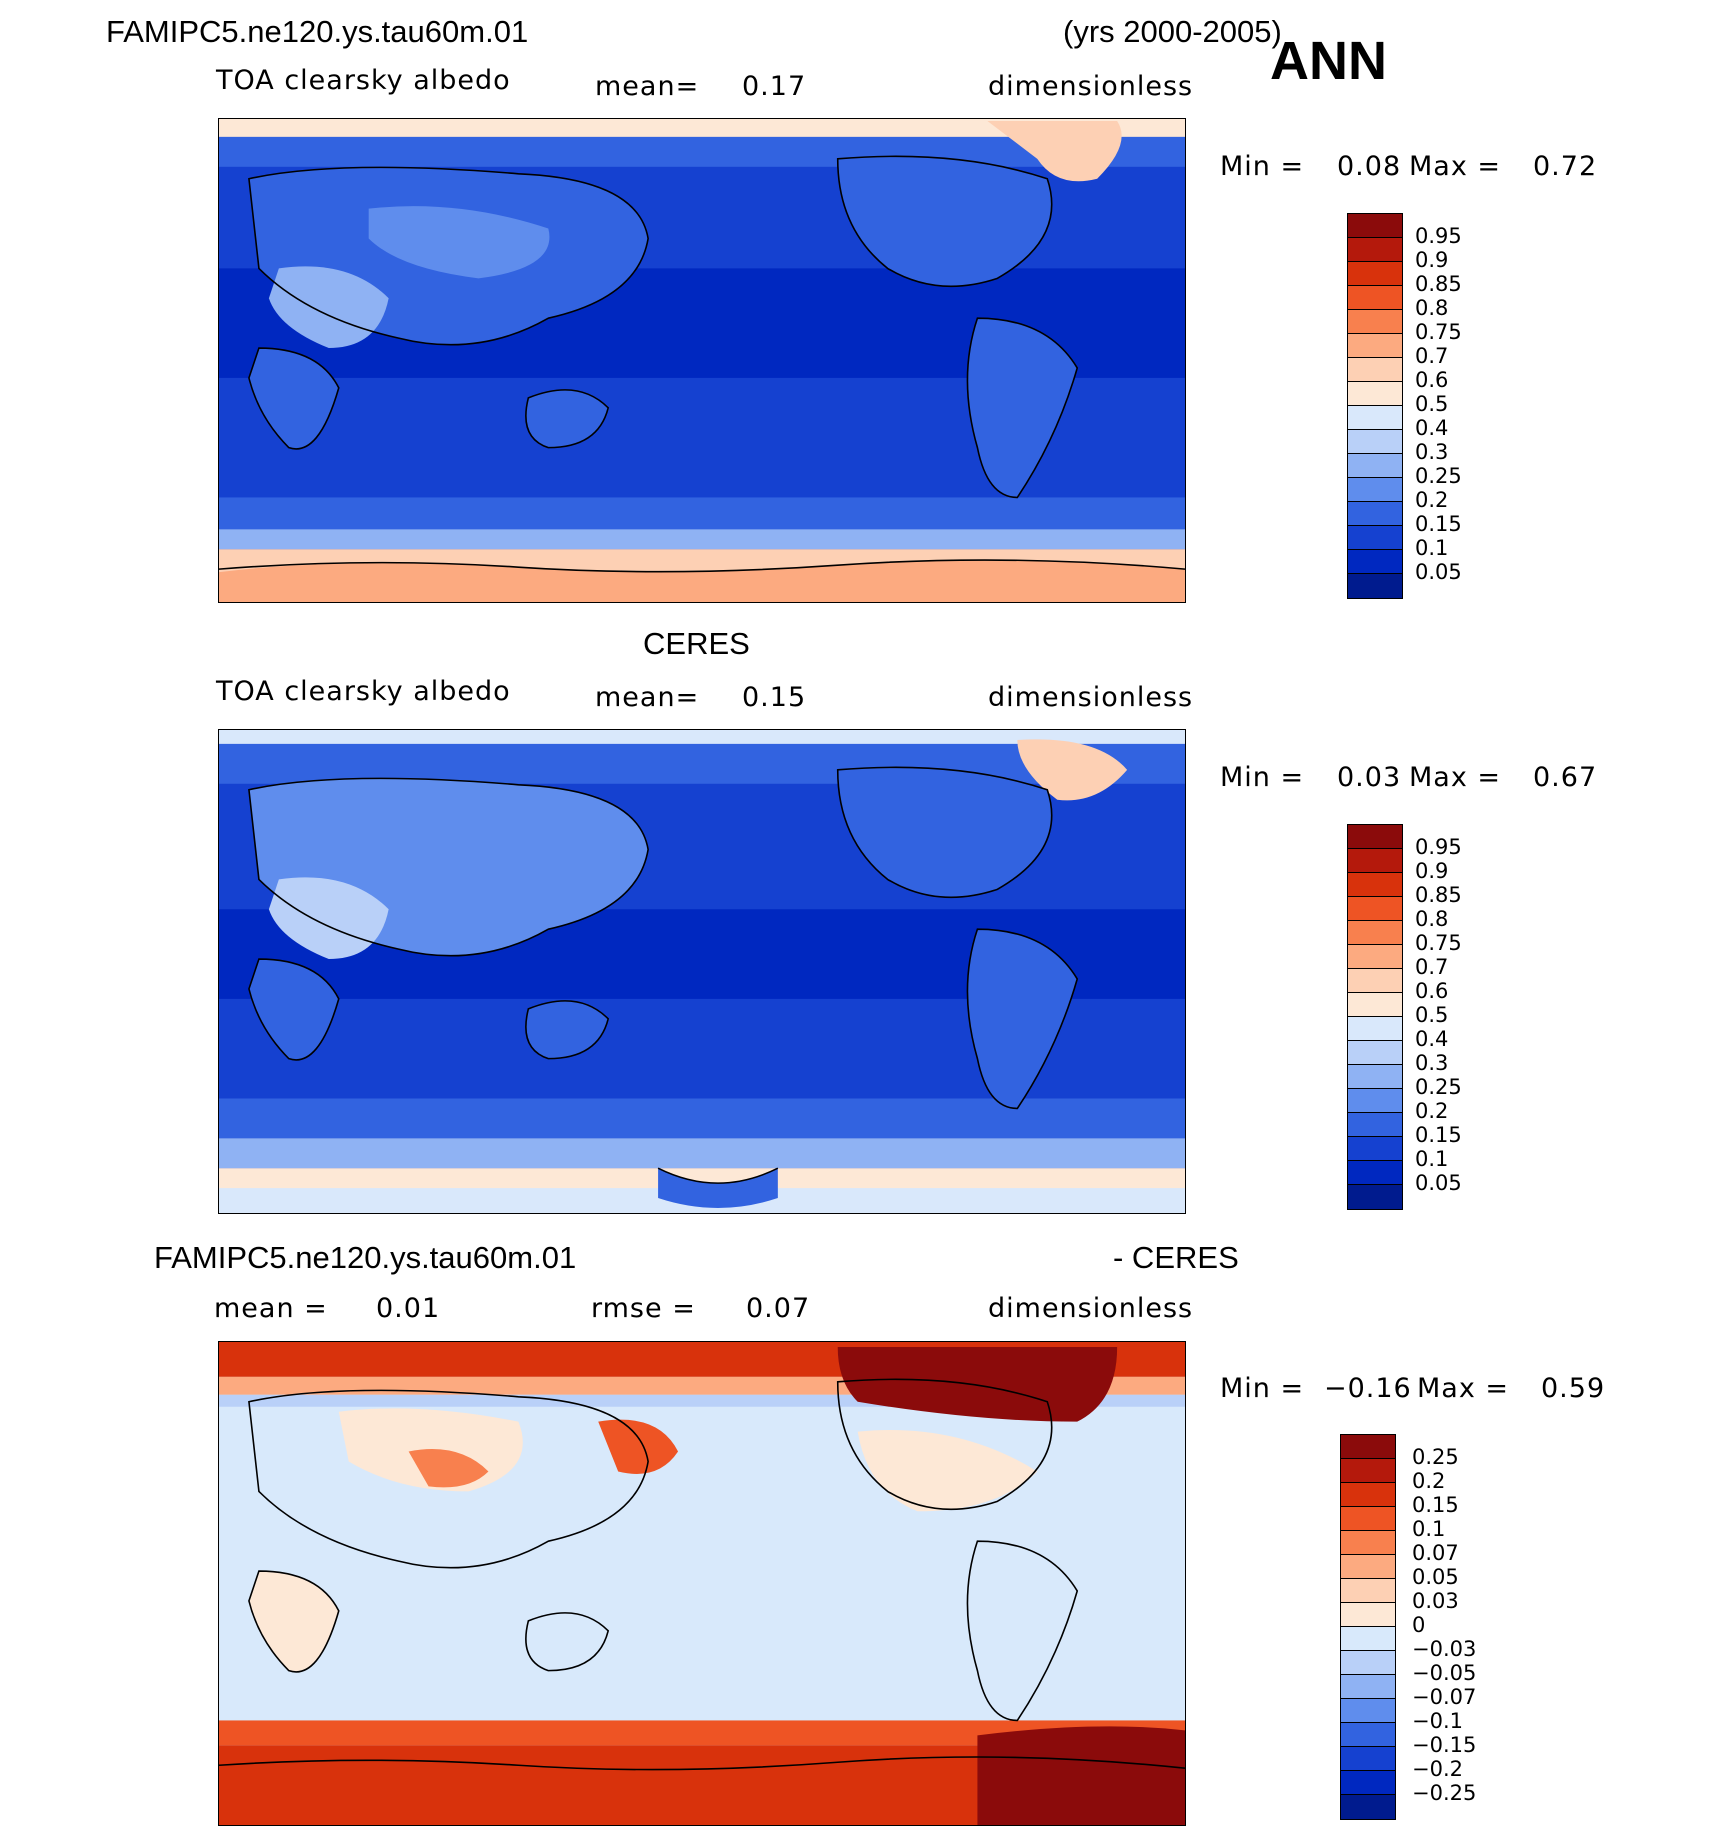 This screenshot has height=1841, width=1710. Describe the element at coordinates (1444, 1745) in the screenshot. I see `colorbar-tick-label: −0.15` at that location.